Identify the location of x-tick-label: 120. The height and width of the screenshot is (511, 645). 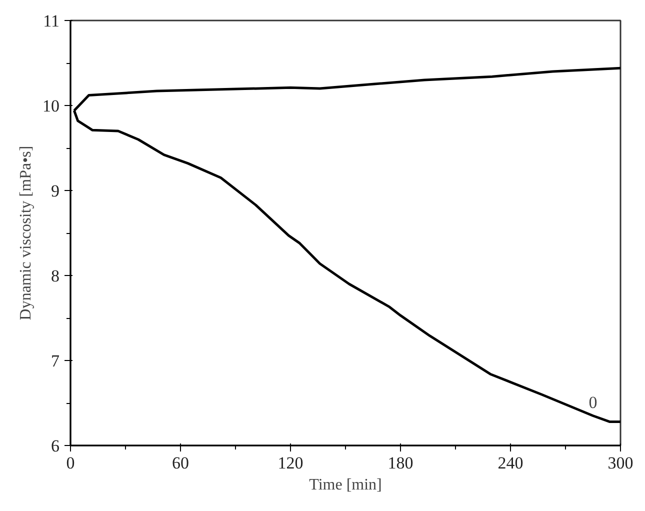
(291, 463).